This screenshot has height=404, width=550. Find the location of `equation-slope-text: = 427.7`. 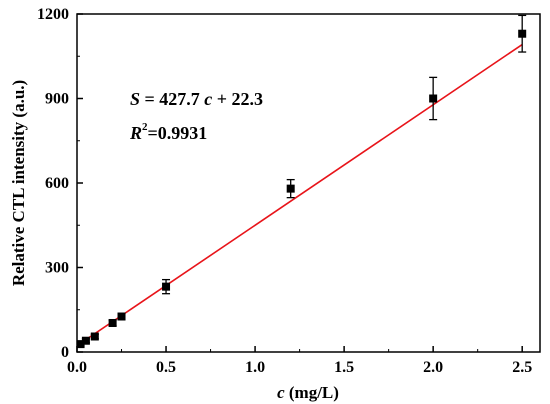

equation-slope-text: = 427.7 is located at coordinates (172, 99).